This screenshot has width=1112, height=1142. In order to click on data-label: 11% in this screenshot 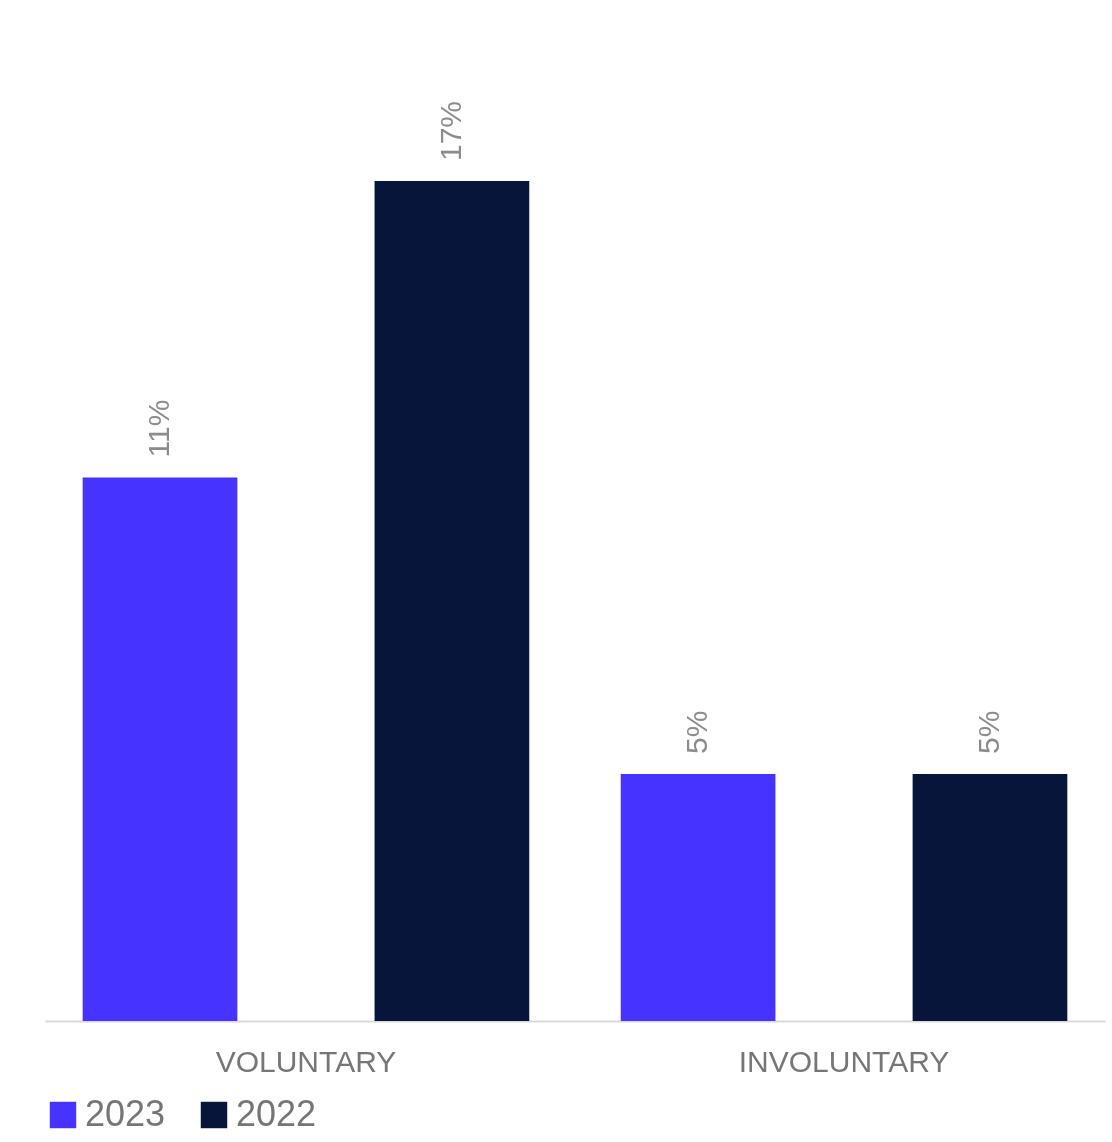, I will do `click(159, 428)`.